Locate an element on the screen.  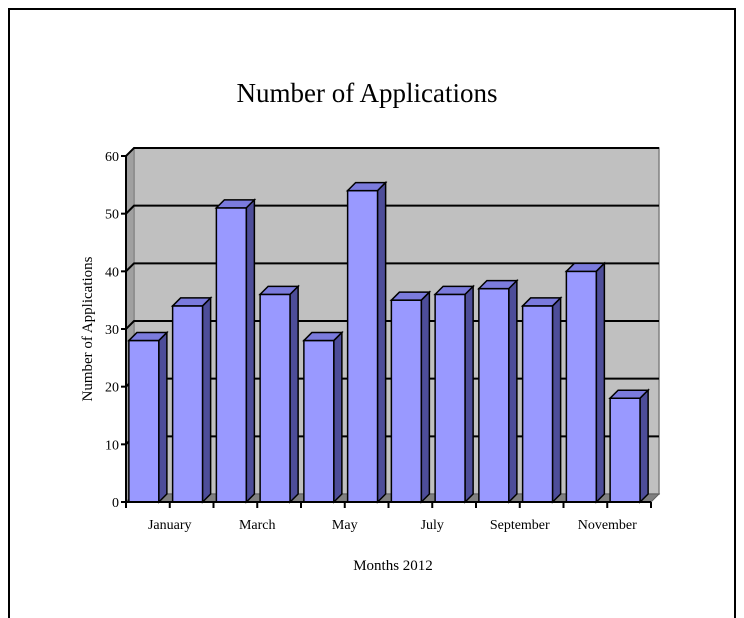
x-tick-label: March is located at coordinates (257, 525).